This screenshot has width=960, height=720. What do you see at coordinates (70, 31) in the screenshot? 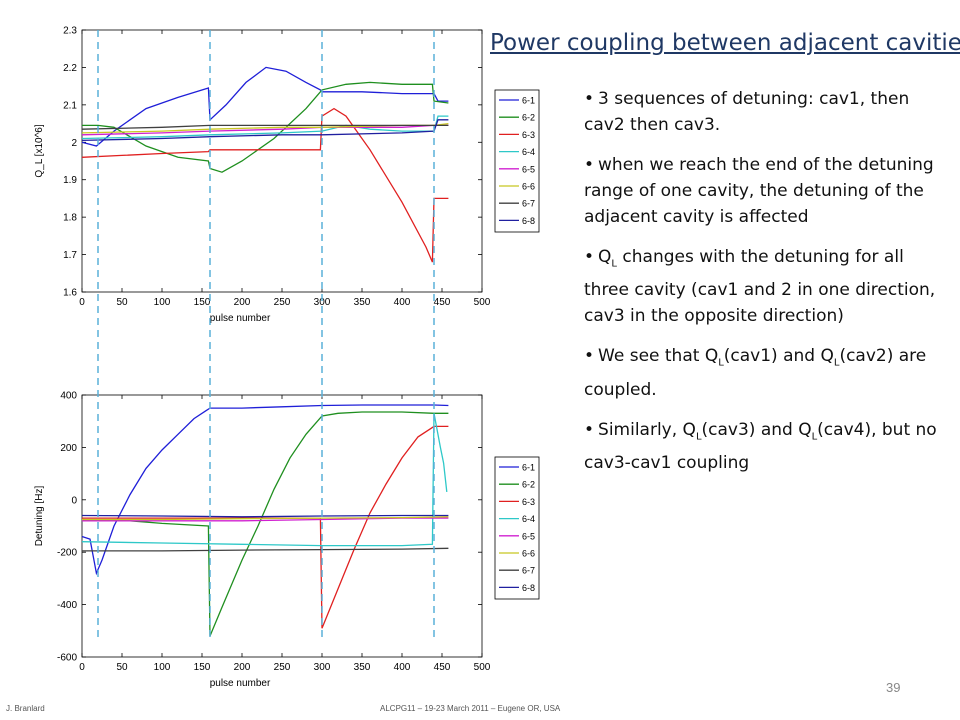
I see `y-tick-label: 2.3` at bounding box center [70, 31].